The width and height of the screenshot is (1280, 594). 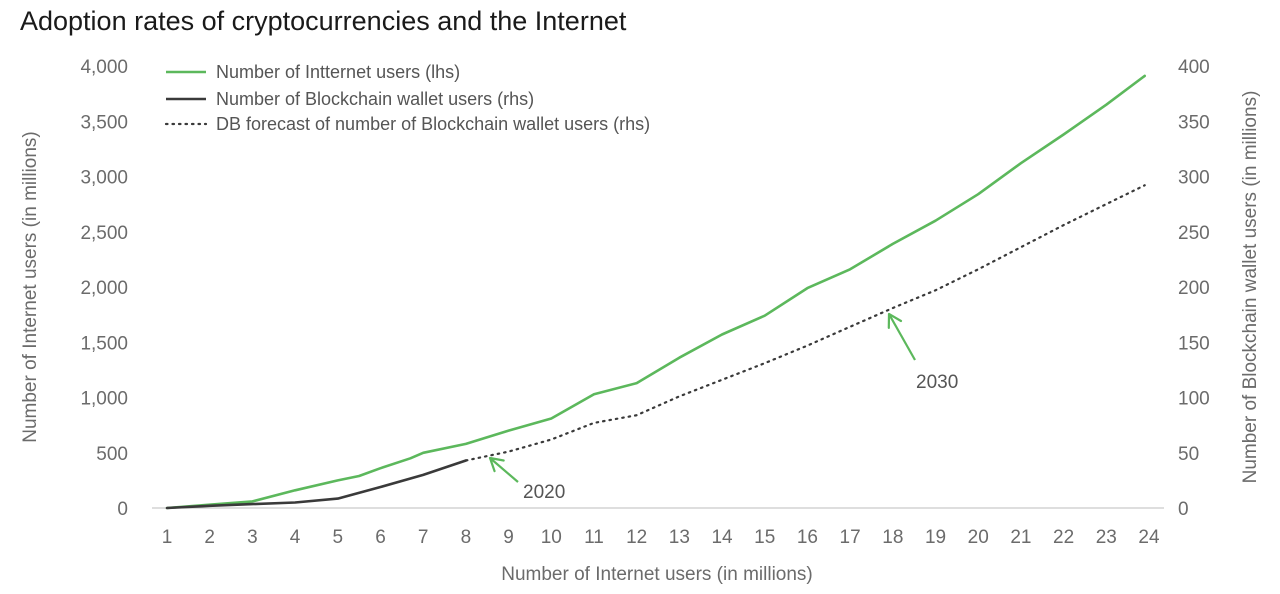 What do you see at coordinates (1194, 233) in the screenshot?
I see `y-right-tick-label: 250` at bounding box center [1194, 233].